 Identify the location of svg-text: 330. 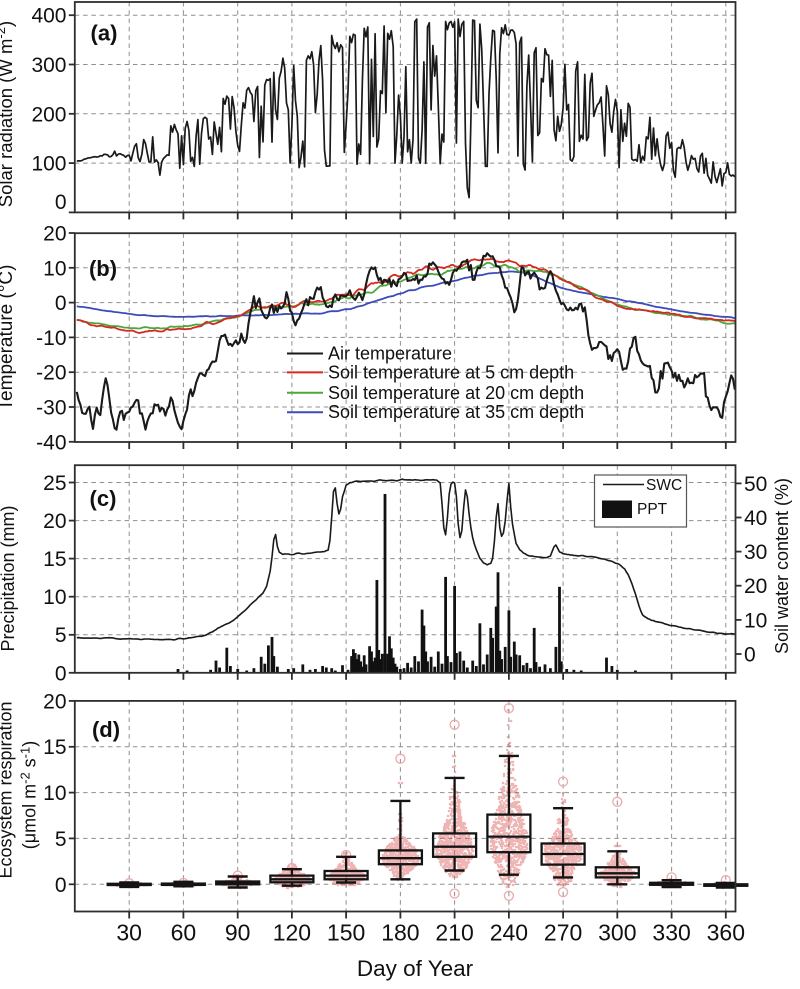
(671, 933).